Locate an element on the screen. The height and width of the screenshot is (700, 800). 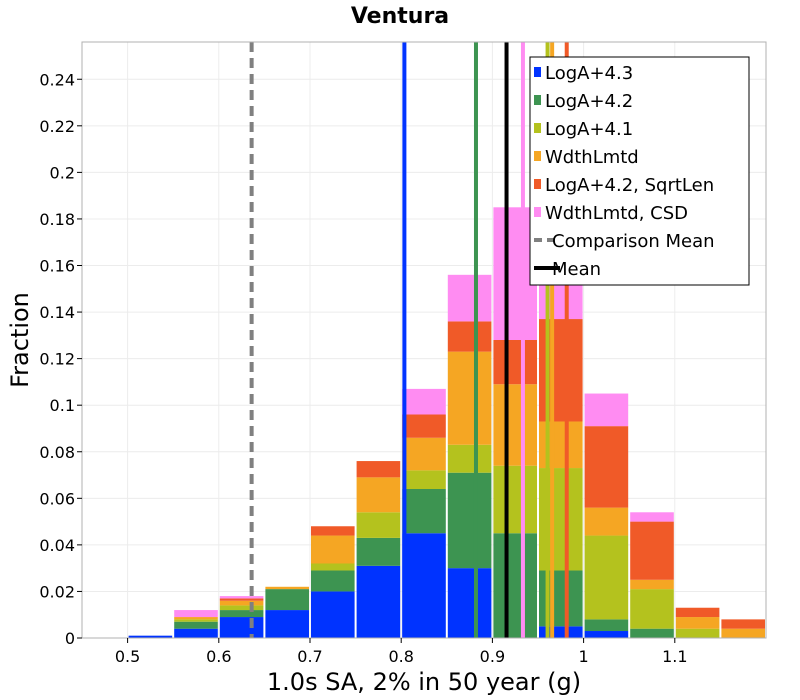
x-tick-label: 0.5 is located at coordinates (127, 656).